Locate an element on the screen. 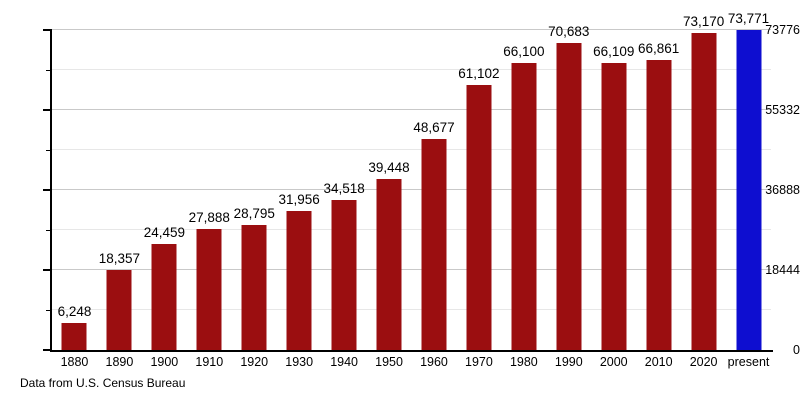 Image resolution: width=800 pixels, height=400 pixels. bar-1900 is located at coordinates (164, 296).